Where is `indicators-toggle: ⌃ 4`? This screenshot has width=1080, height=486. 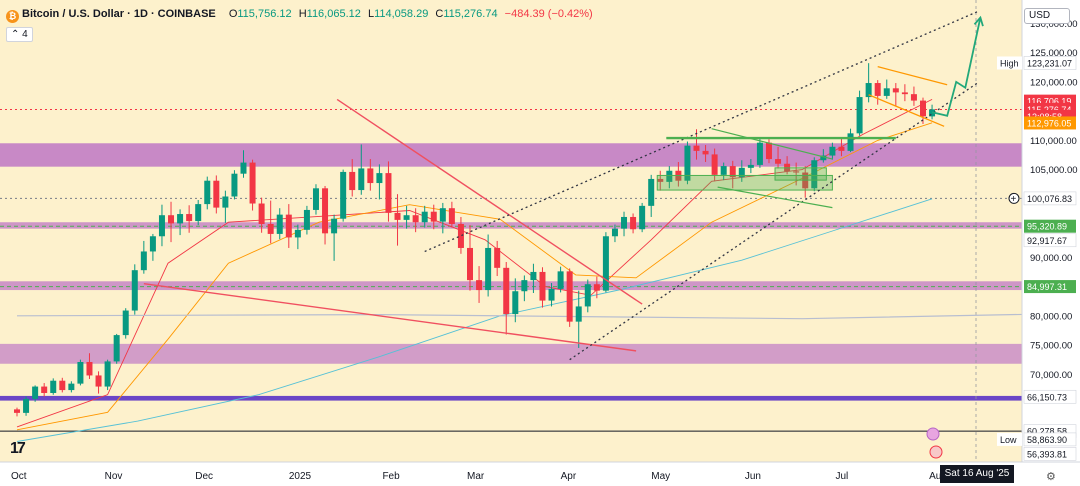 indicators-toggle: ⌃ 4 is located at coordinates (19, 34).